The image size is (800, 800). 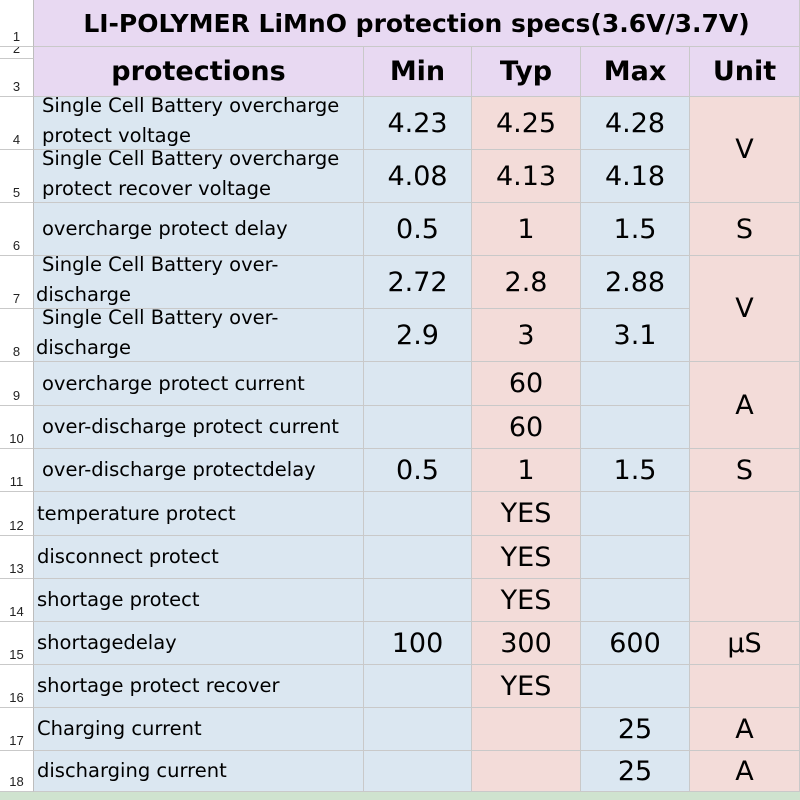 I want to click on protection-label-cell: shortagedelay, so click(x=199, y=643).